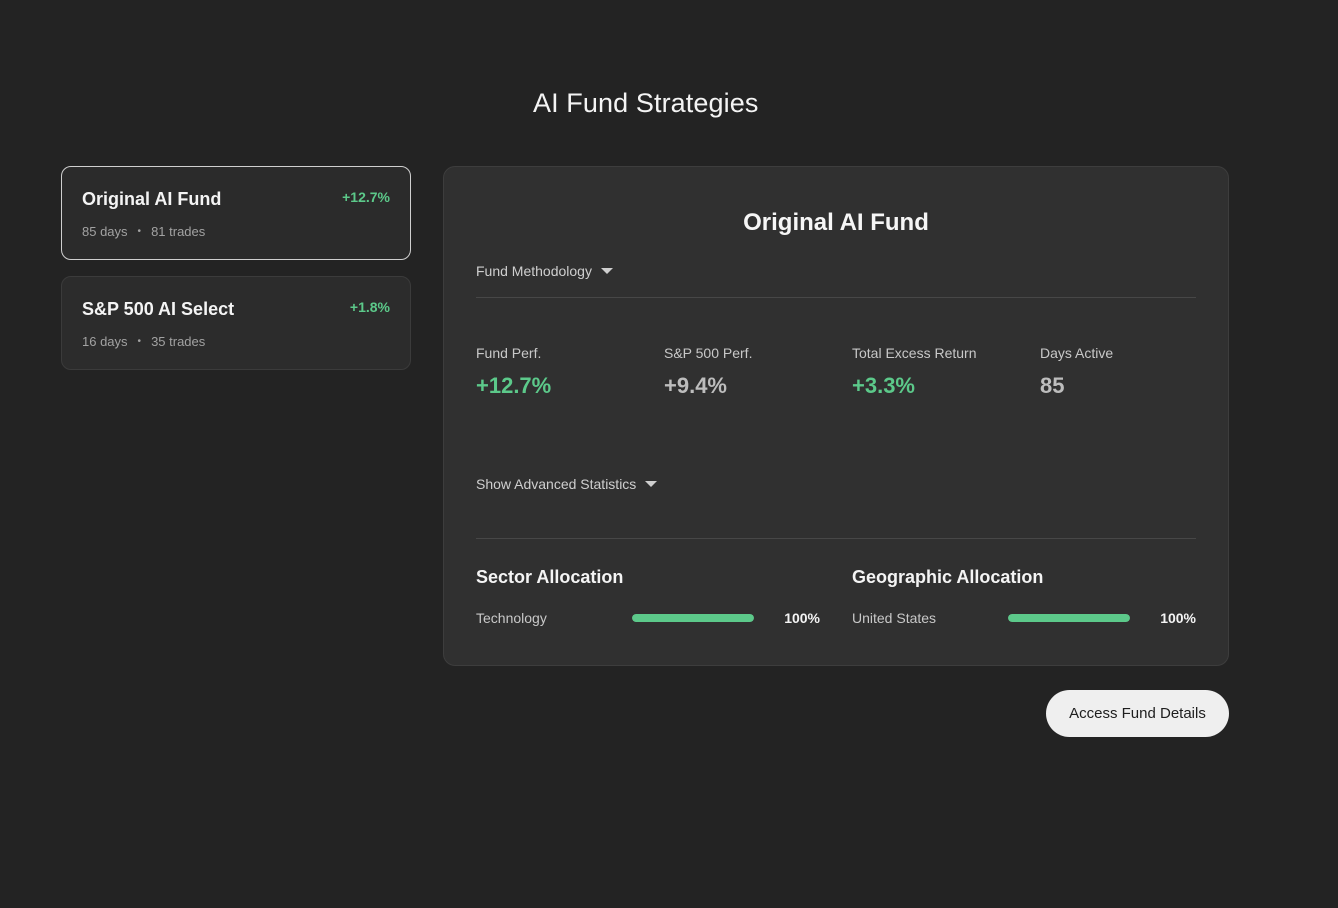  I want to click on sector-allocation: Sector Allocation Technology 100%, so click(648, 597).